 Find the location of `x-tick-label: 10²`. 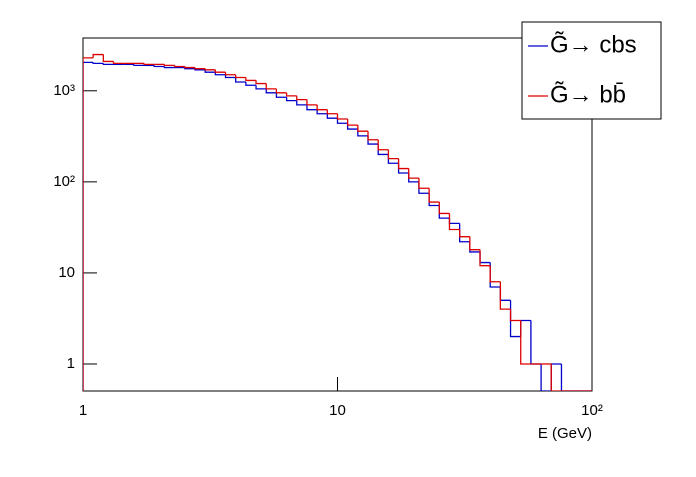

x-tick-label: 10² is located at coordinates (592, 410).